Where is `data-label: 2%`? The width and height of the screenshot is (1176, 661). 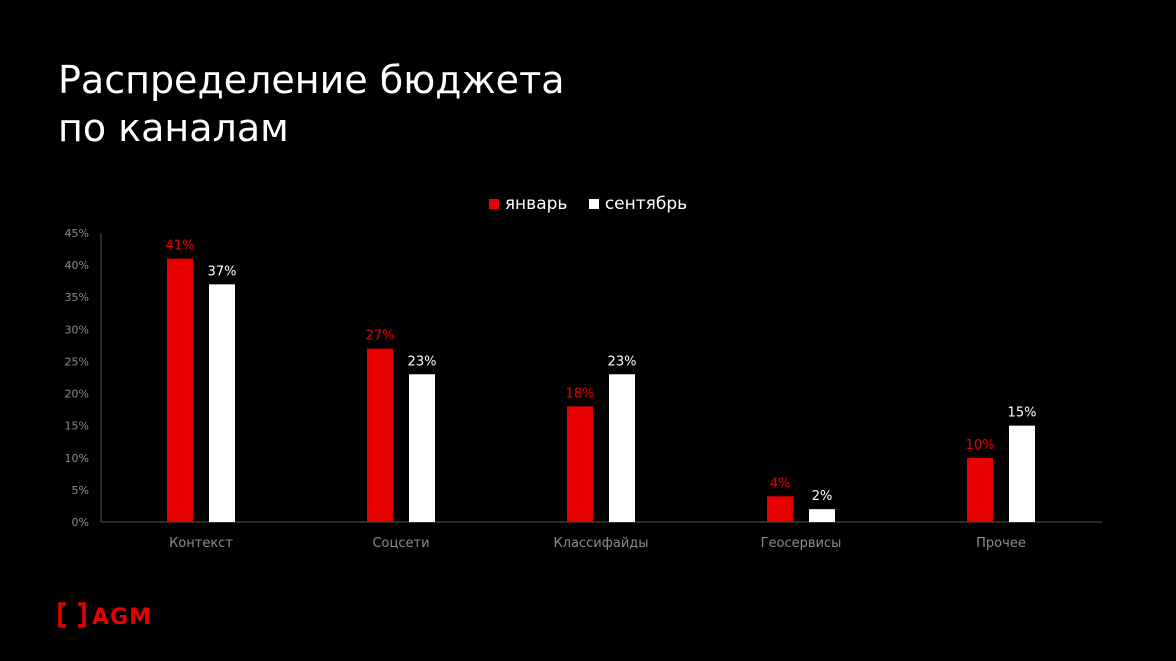
data-label: 2% is located at coordinates (822, 496).